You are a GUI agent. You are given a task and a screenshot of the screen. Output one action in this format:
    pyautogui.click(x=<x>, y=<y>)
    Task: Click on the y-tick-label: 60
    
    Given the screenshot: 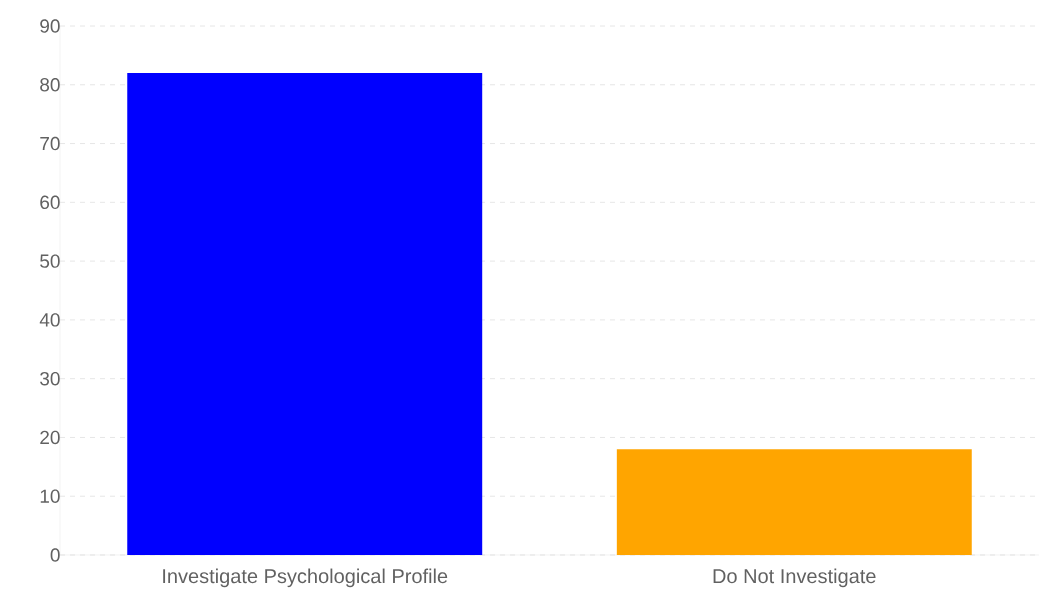 What is the action you would take?
    pyautogui.click(x=50, y=202)
    